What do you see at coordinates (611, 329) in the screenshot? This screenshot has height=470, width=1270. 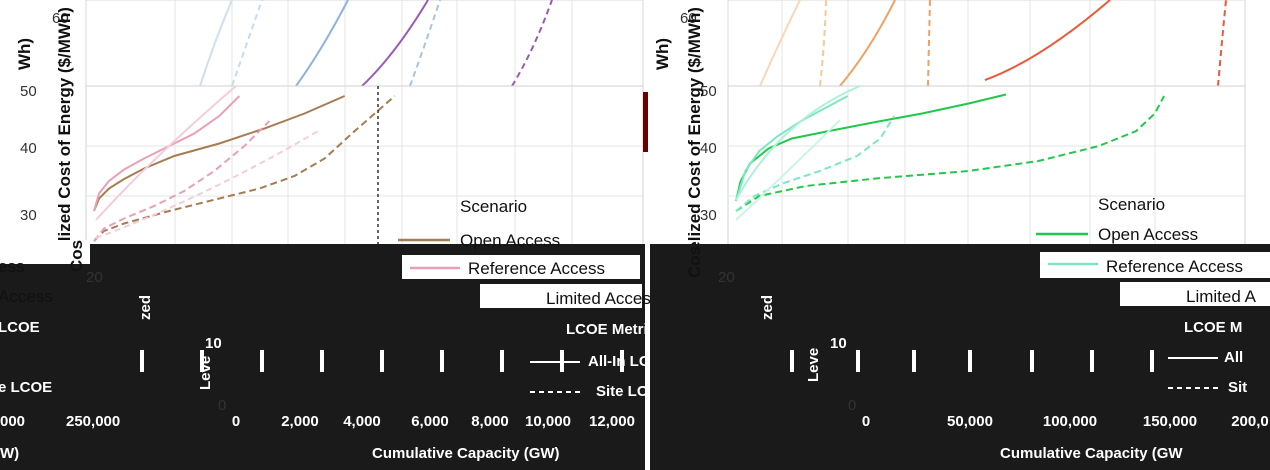 I see `left-legend-metric: LCOE Metric` at bounding box center [611, 329].